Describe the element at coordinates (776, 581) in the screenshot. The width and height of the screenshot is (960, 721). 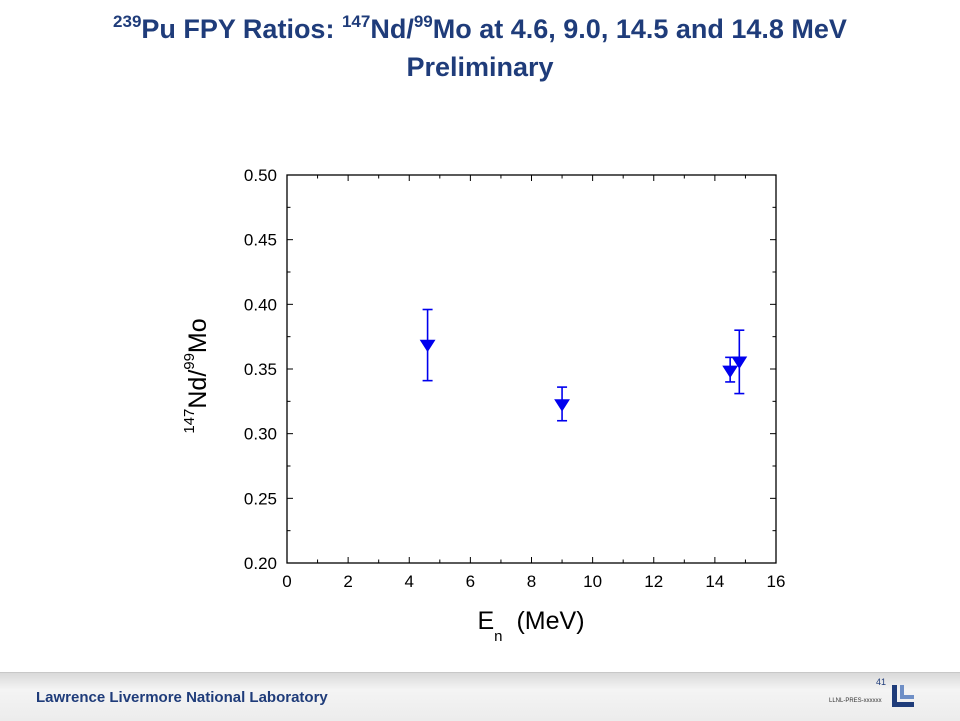
I see `x-tick-label: 16` at that location.